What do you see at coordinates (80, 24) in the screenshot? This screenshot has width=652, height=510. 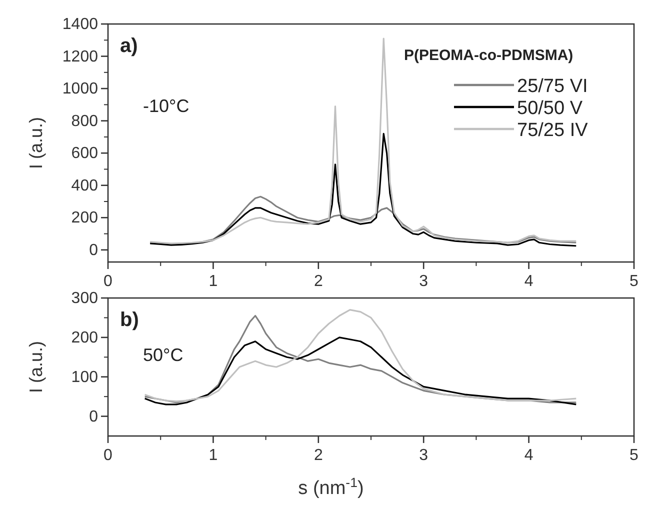 I see `y-tick-label: 1400` at bounding box center [80, 24].